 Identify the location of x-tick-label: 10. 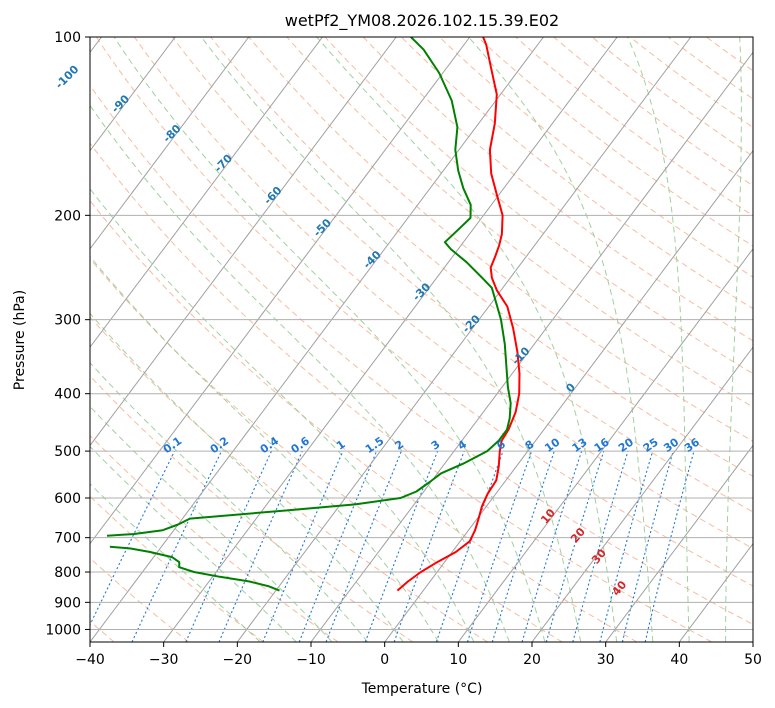
(458, 660).